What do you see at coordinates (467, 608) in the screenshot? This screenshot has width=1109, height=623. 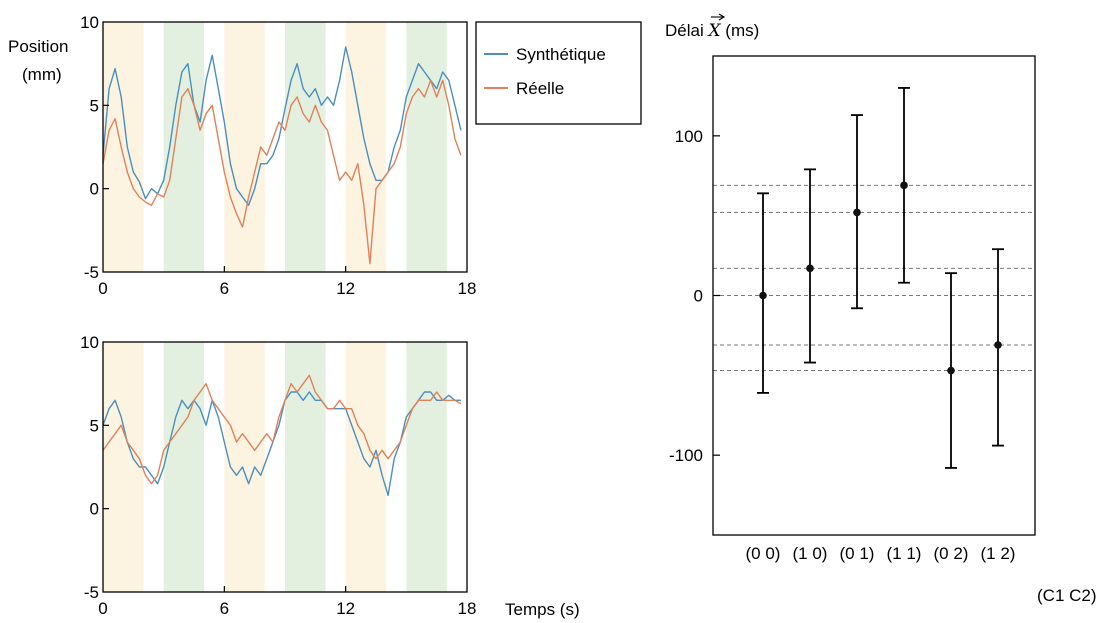 I see `bottom-xtick-label: 18` at bounding box center [467, 608].